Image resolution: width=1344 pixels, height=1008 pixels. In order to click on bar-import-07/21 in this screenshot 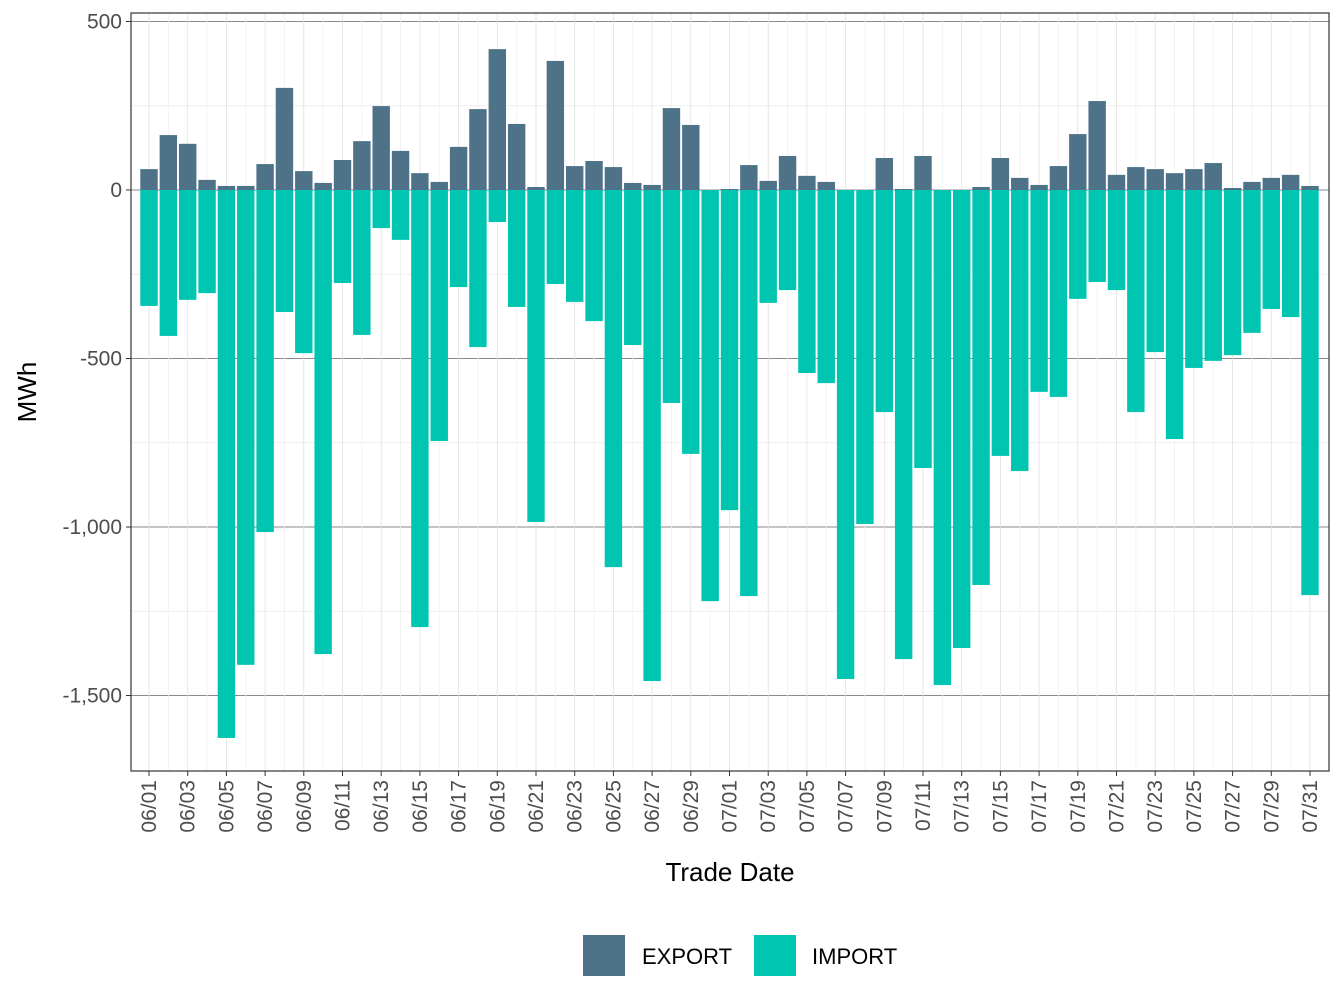, I will do `click(1116, 240)`.